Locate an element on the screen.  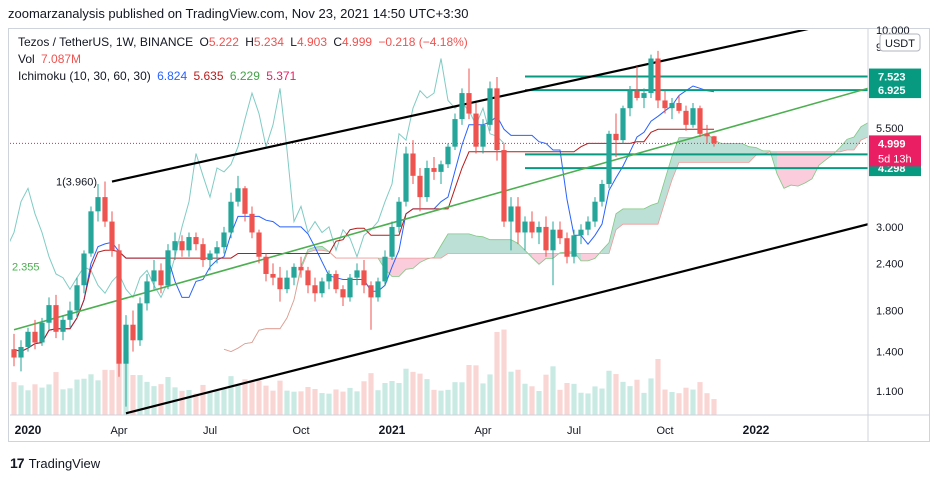
time-tick-label: Oct is located at coordinates (300, 431).